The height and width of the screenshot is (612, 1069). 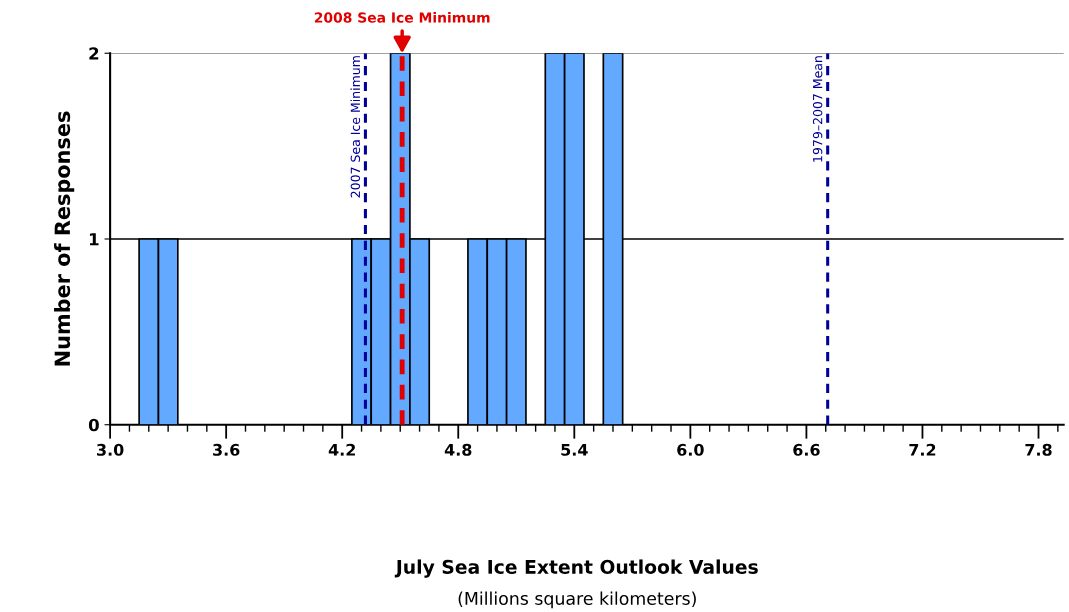 I want to click on x-tick-label: 6.0, so click(x=690, y=449).